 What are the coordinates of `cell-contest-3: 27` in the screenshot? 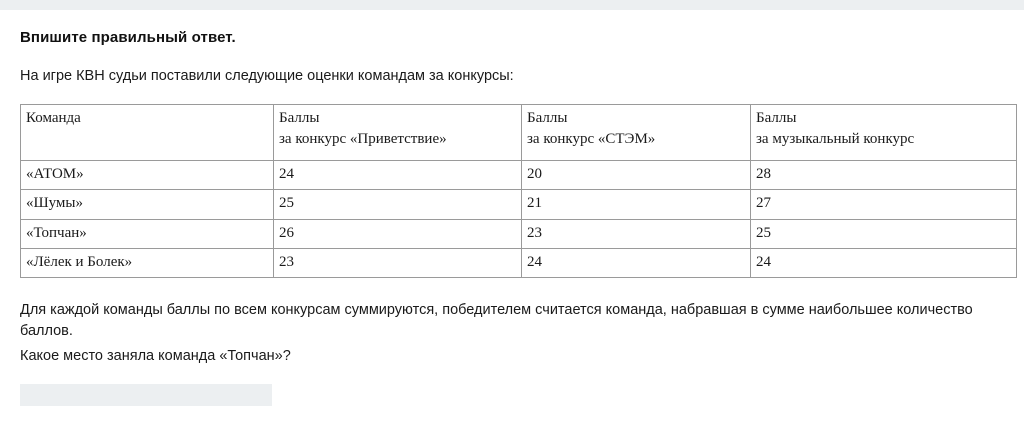 It's located at (883, 204).